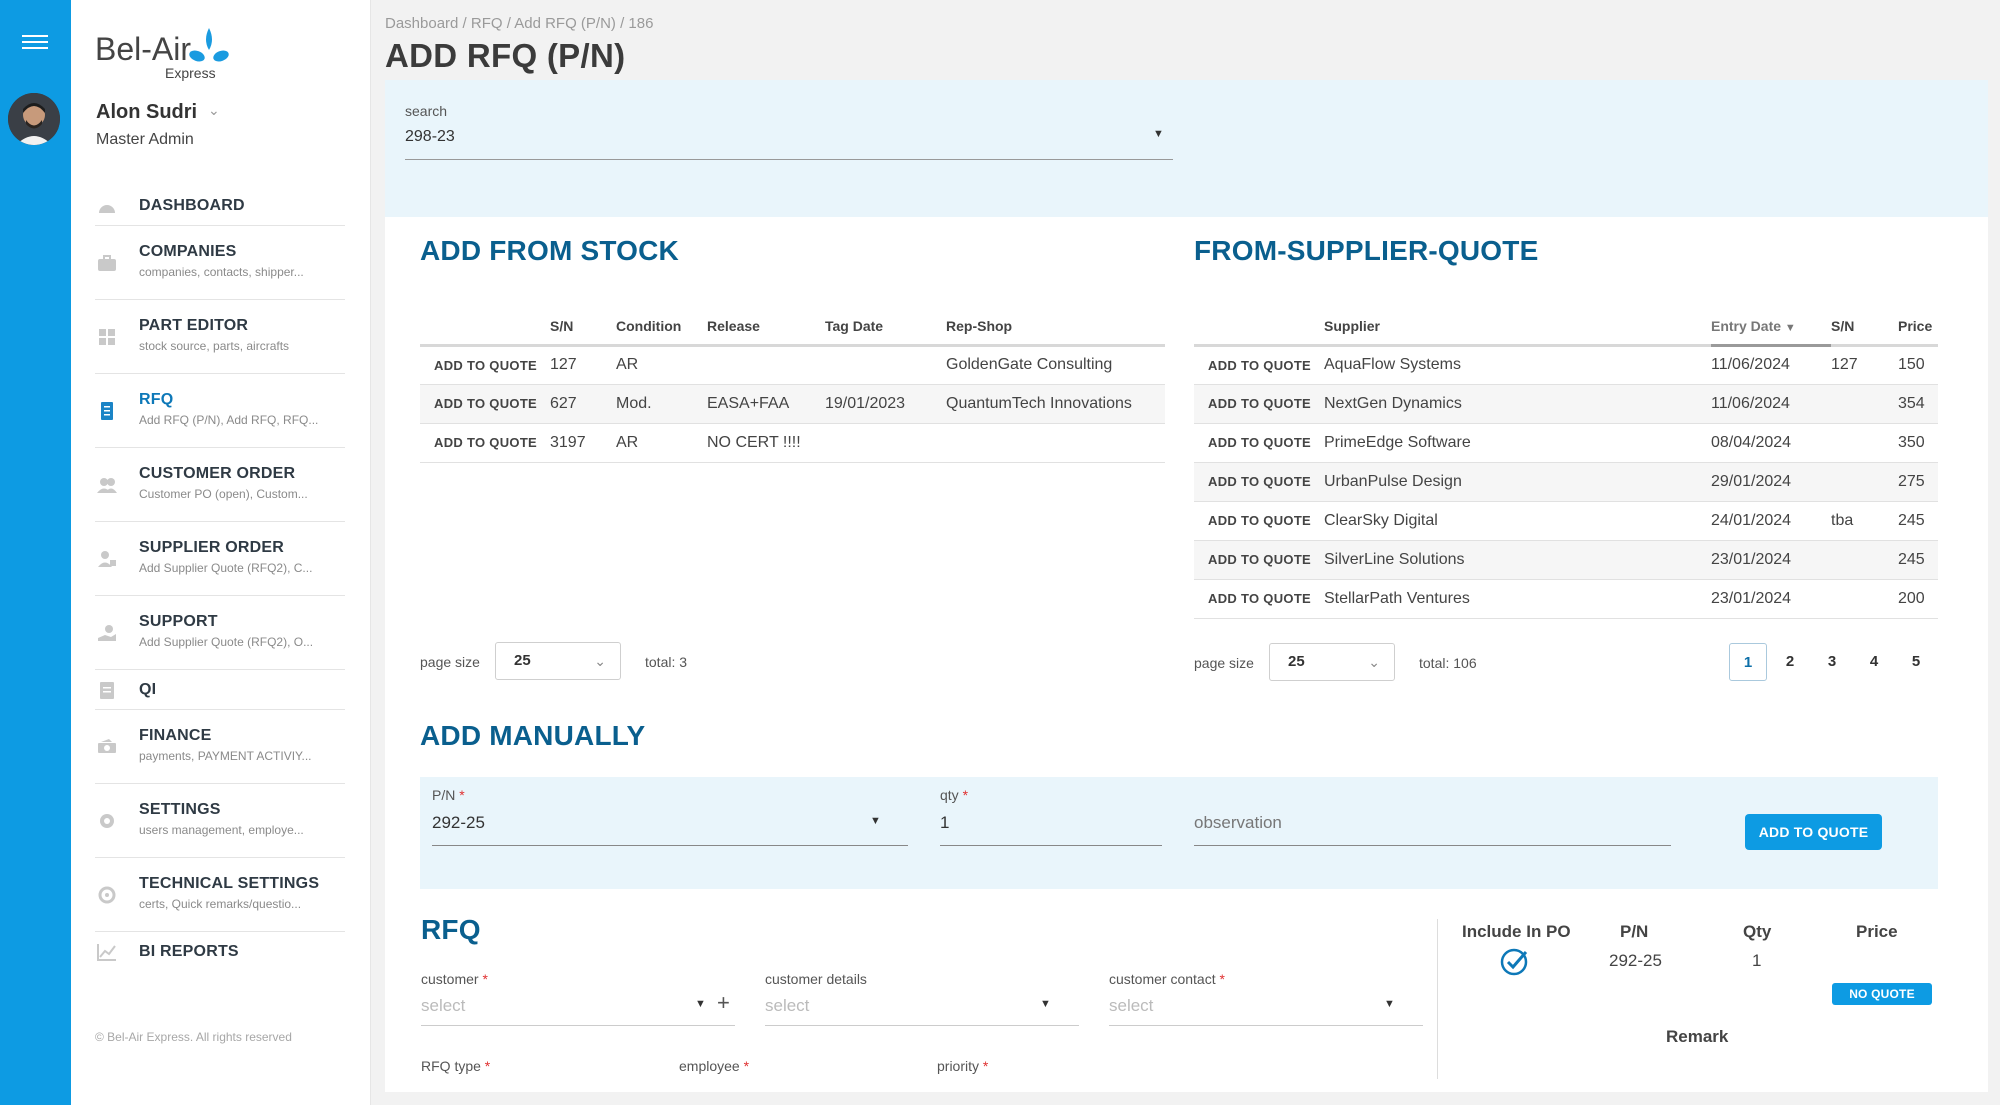 The height and width of the screenshot is (1105, 2000). What do you see at coordinates (766, 328) in the screenshot?
I see `stock-col-release: Release` at bounding box center [766, 328].